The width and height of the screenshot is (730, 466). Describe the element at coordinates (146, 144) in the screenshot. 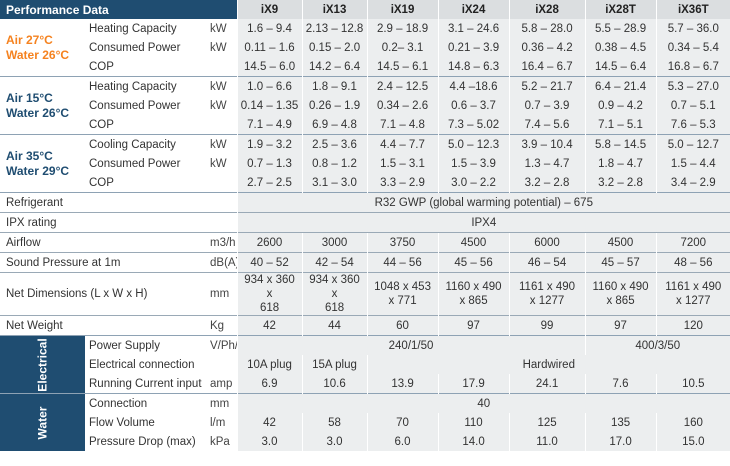

I see `row-label: Cooling Capacity` at that location.